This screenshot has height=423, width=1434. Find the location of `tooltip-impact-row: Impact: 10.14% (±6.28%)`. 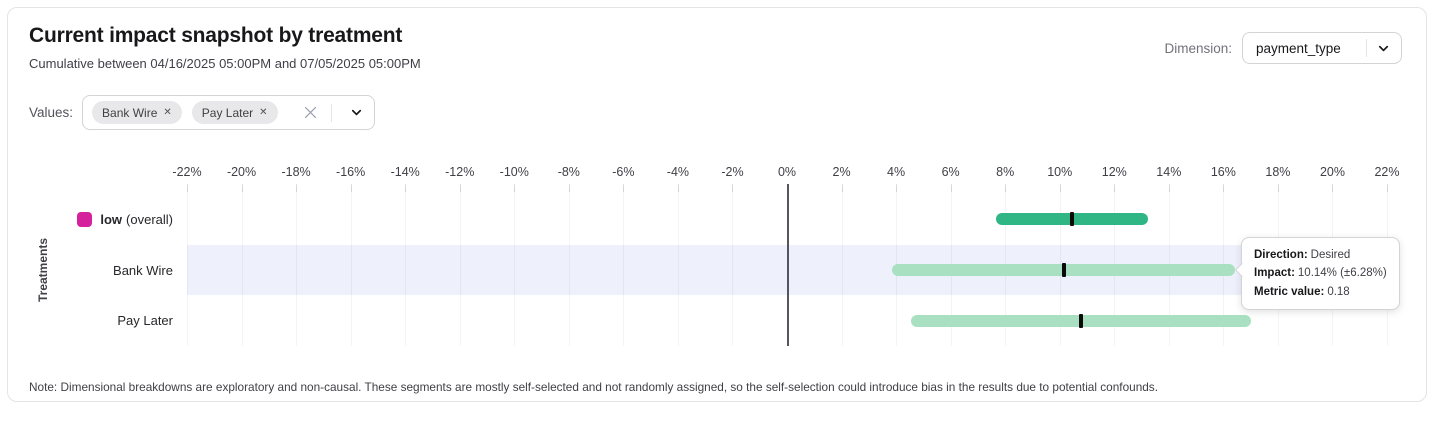

tooltip-impact-row: Impact: 10.14% (±6.28%) is located at coordinates (1320, 273).